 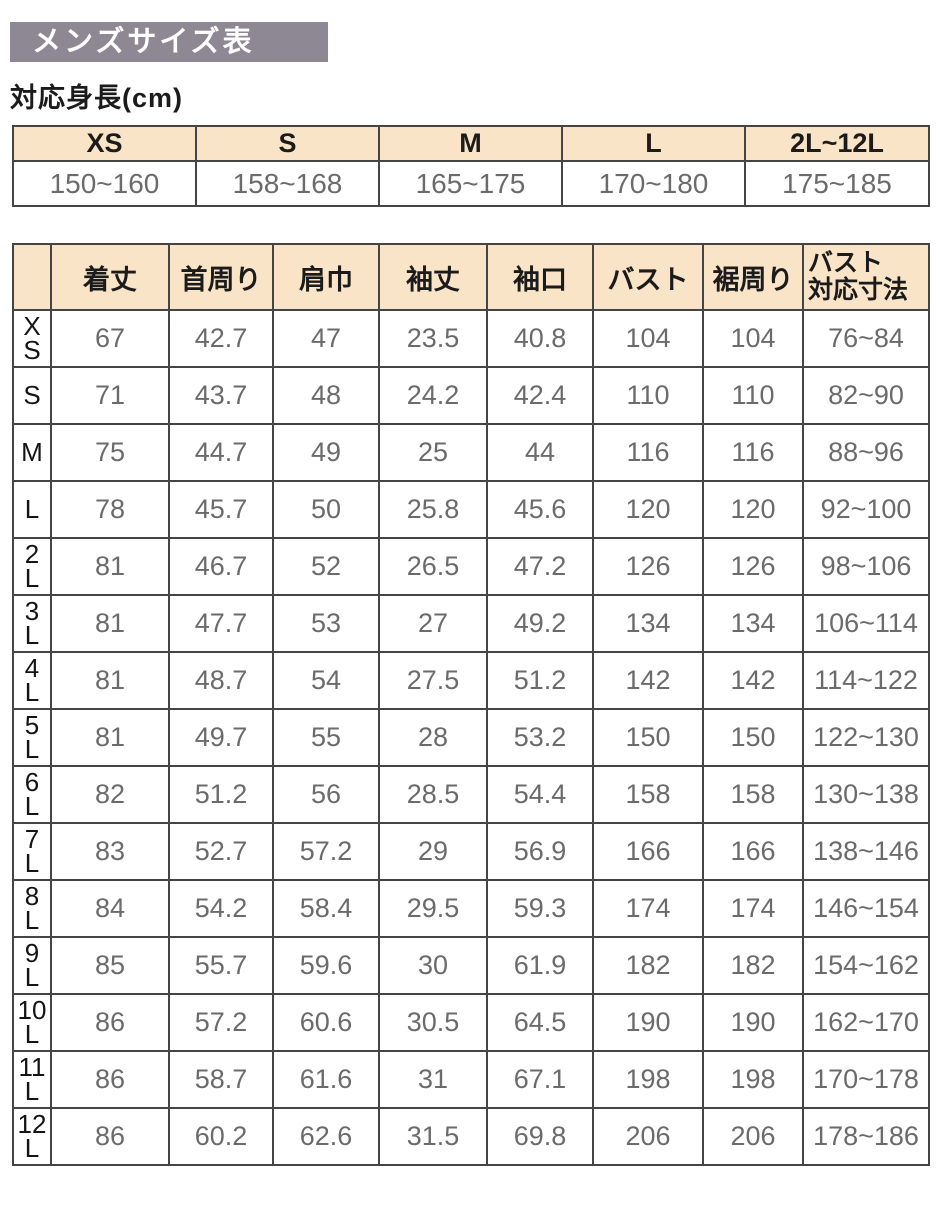 What do you see at coordinates (32, 623) in the screenshot?
I see `size-row-label: 3 L` at bounding box center [32, 623].